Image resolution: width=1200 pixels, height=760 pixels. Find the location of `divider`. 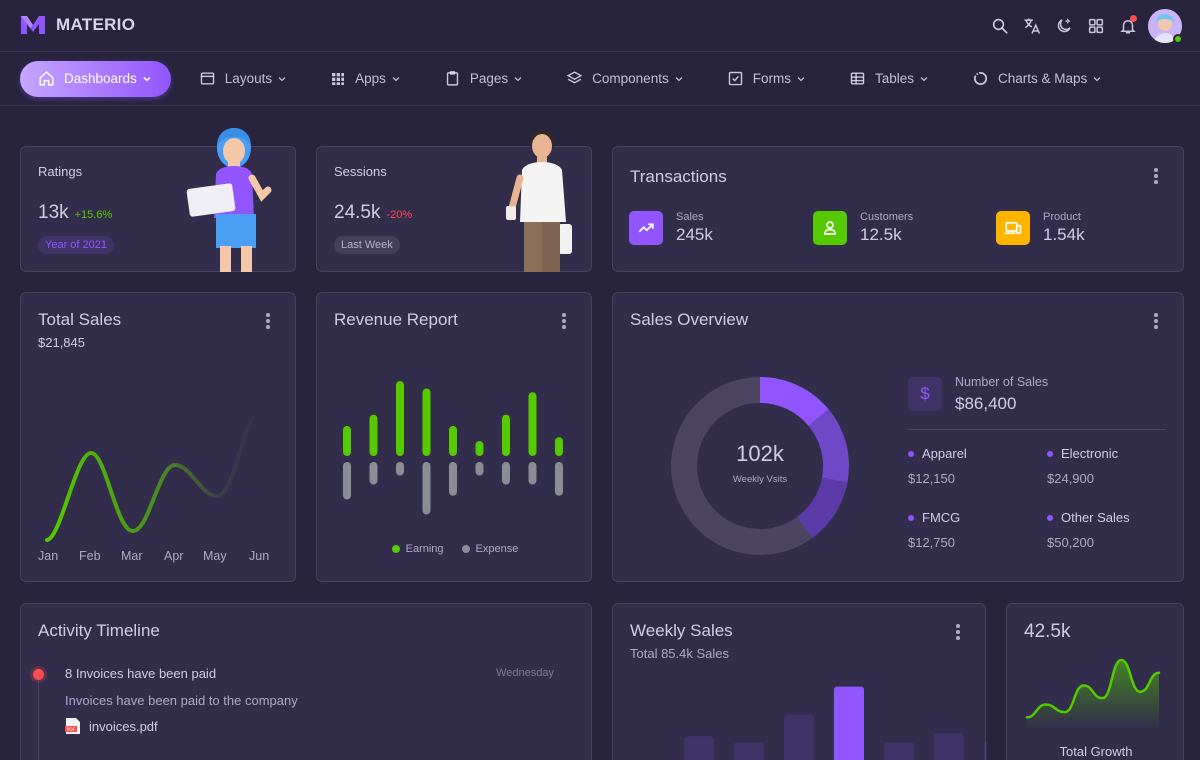

divider is located at coordinates (1037, 429).